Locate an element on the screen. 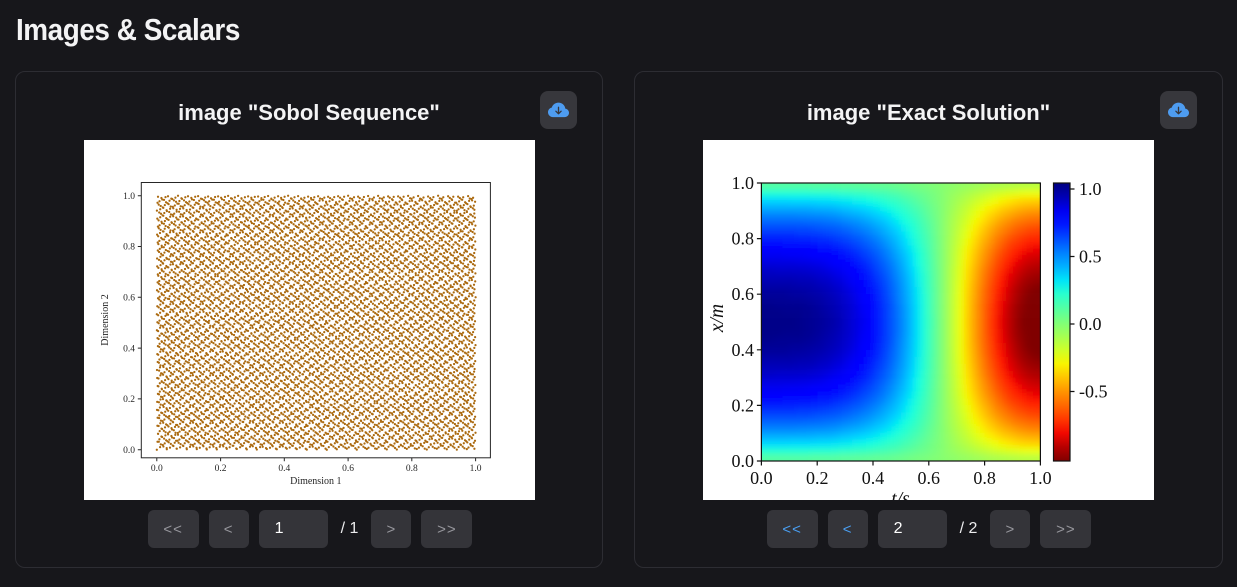 Image resolution: width=1237 pixels, height=587 pixels. svg-text: Dimension 1 is located at coordinates (315, 481).